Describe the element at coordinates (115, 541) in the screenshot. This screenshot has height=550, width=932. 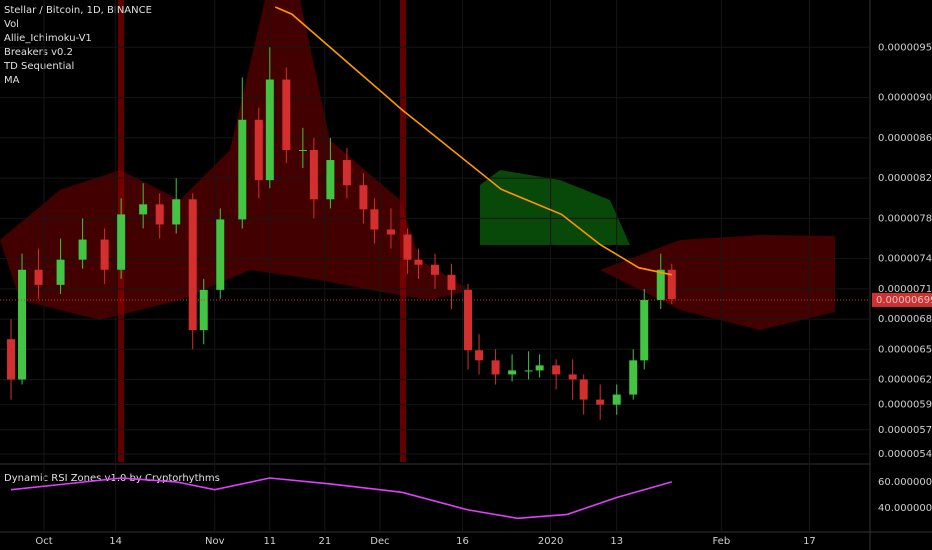
I see `x-tick-label: 14` at that location.